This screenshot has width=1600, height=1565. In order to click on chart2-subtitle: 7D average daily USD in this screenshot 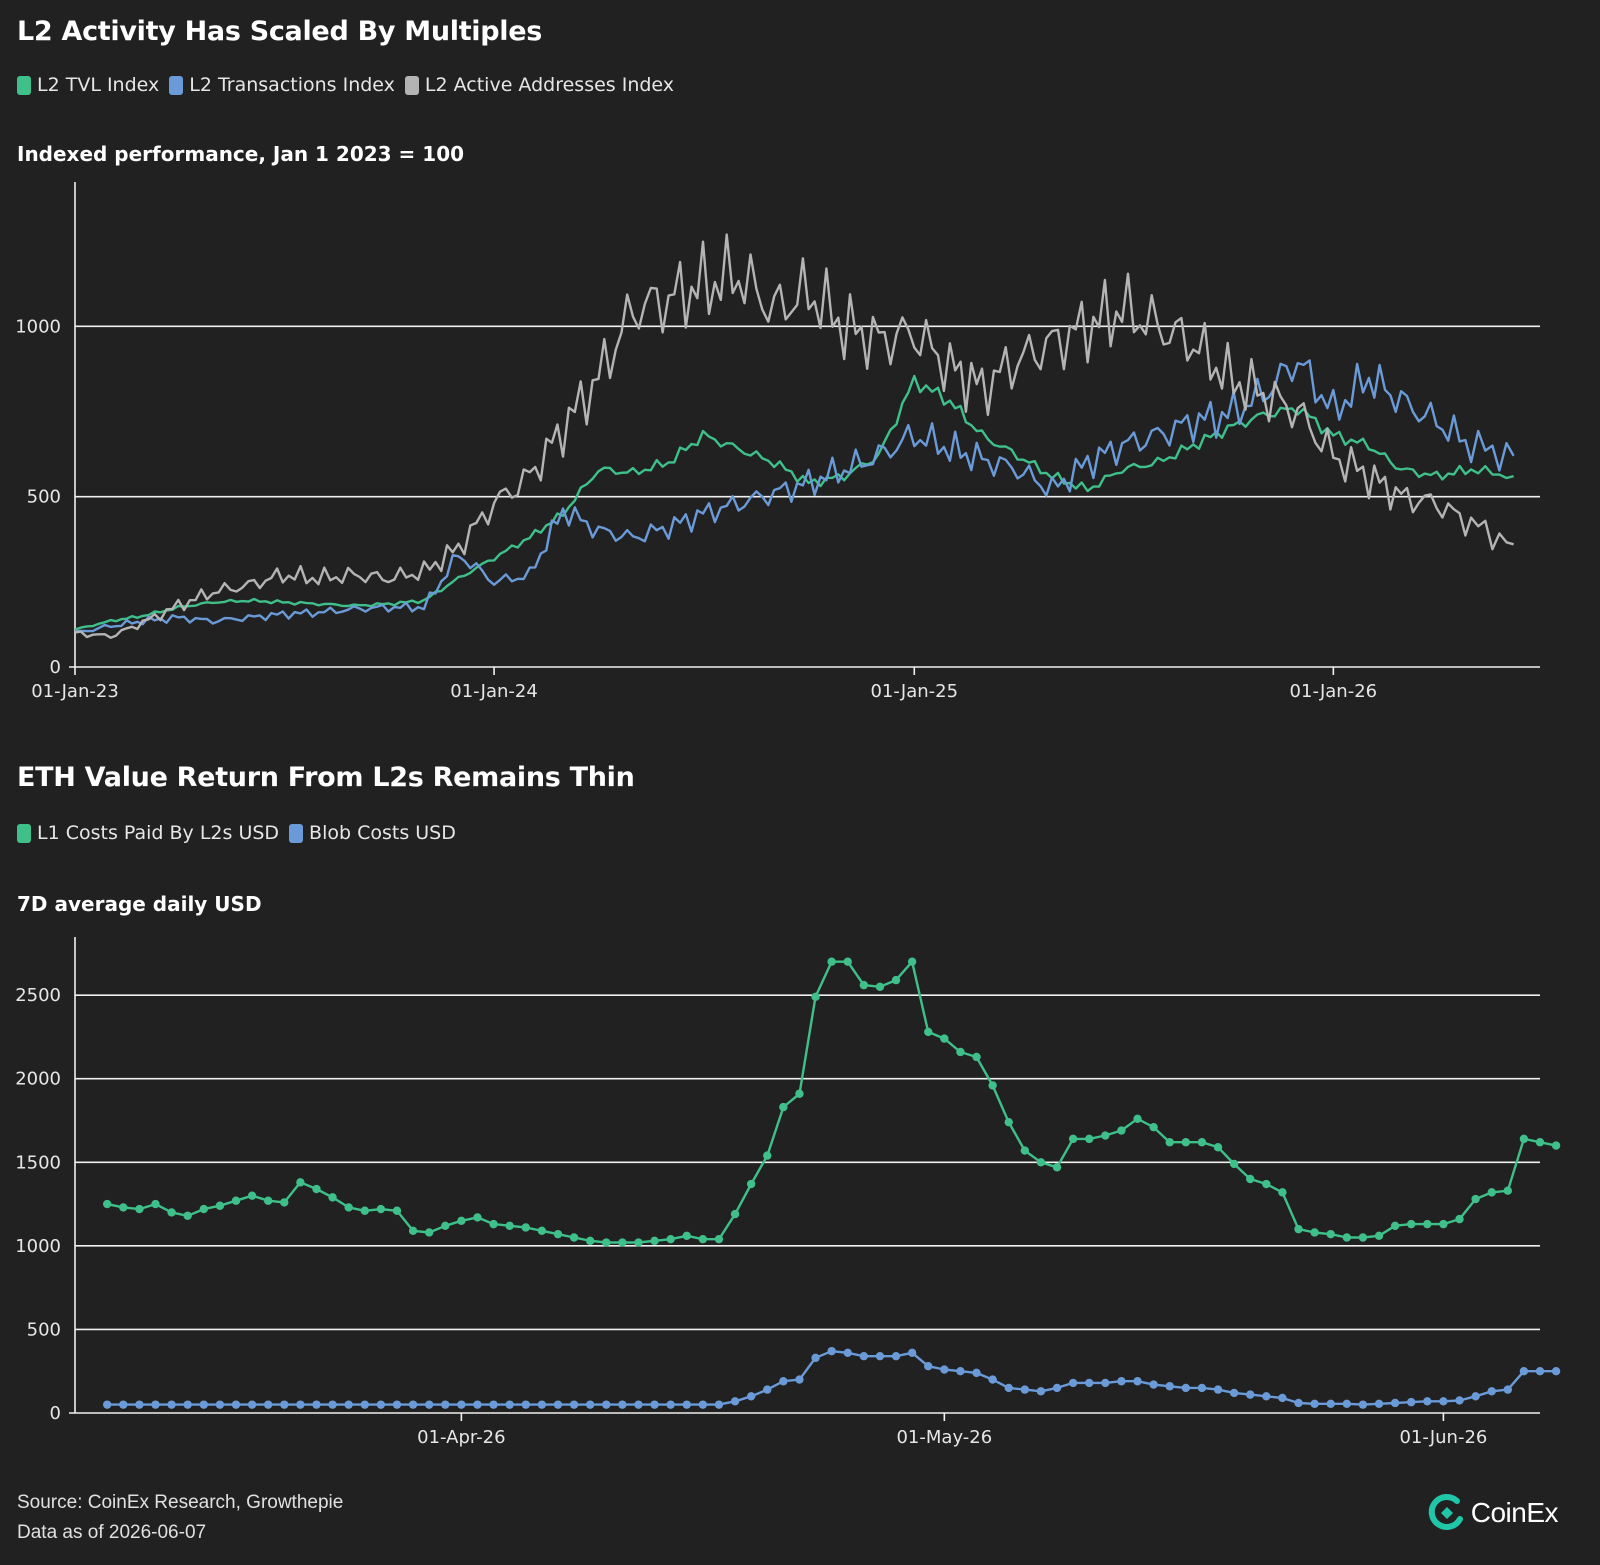, I will do `click(139, 904)`.